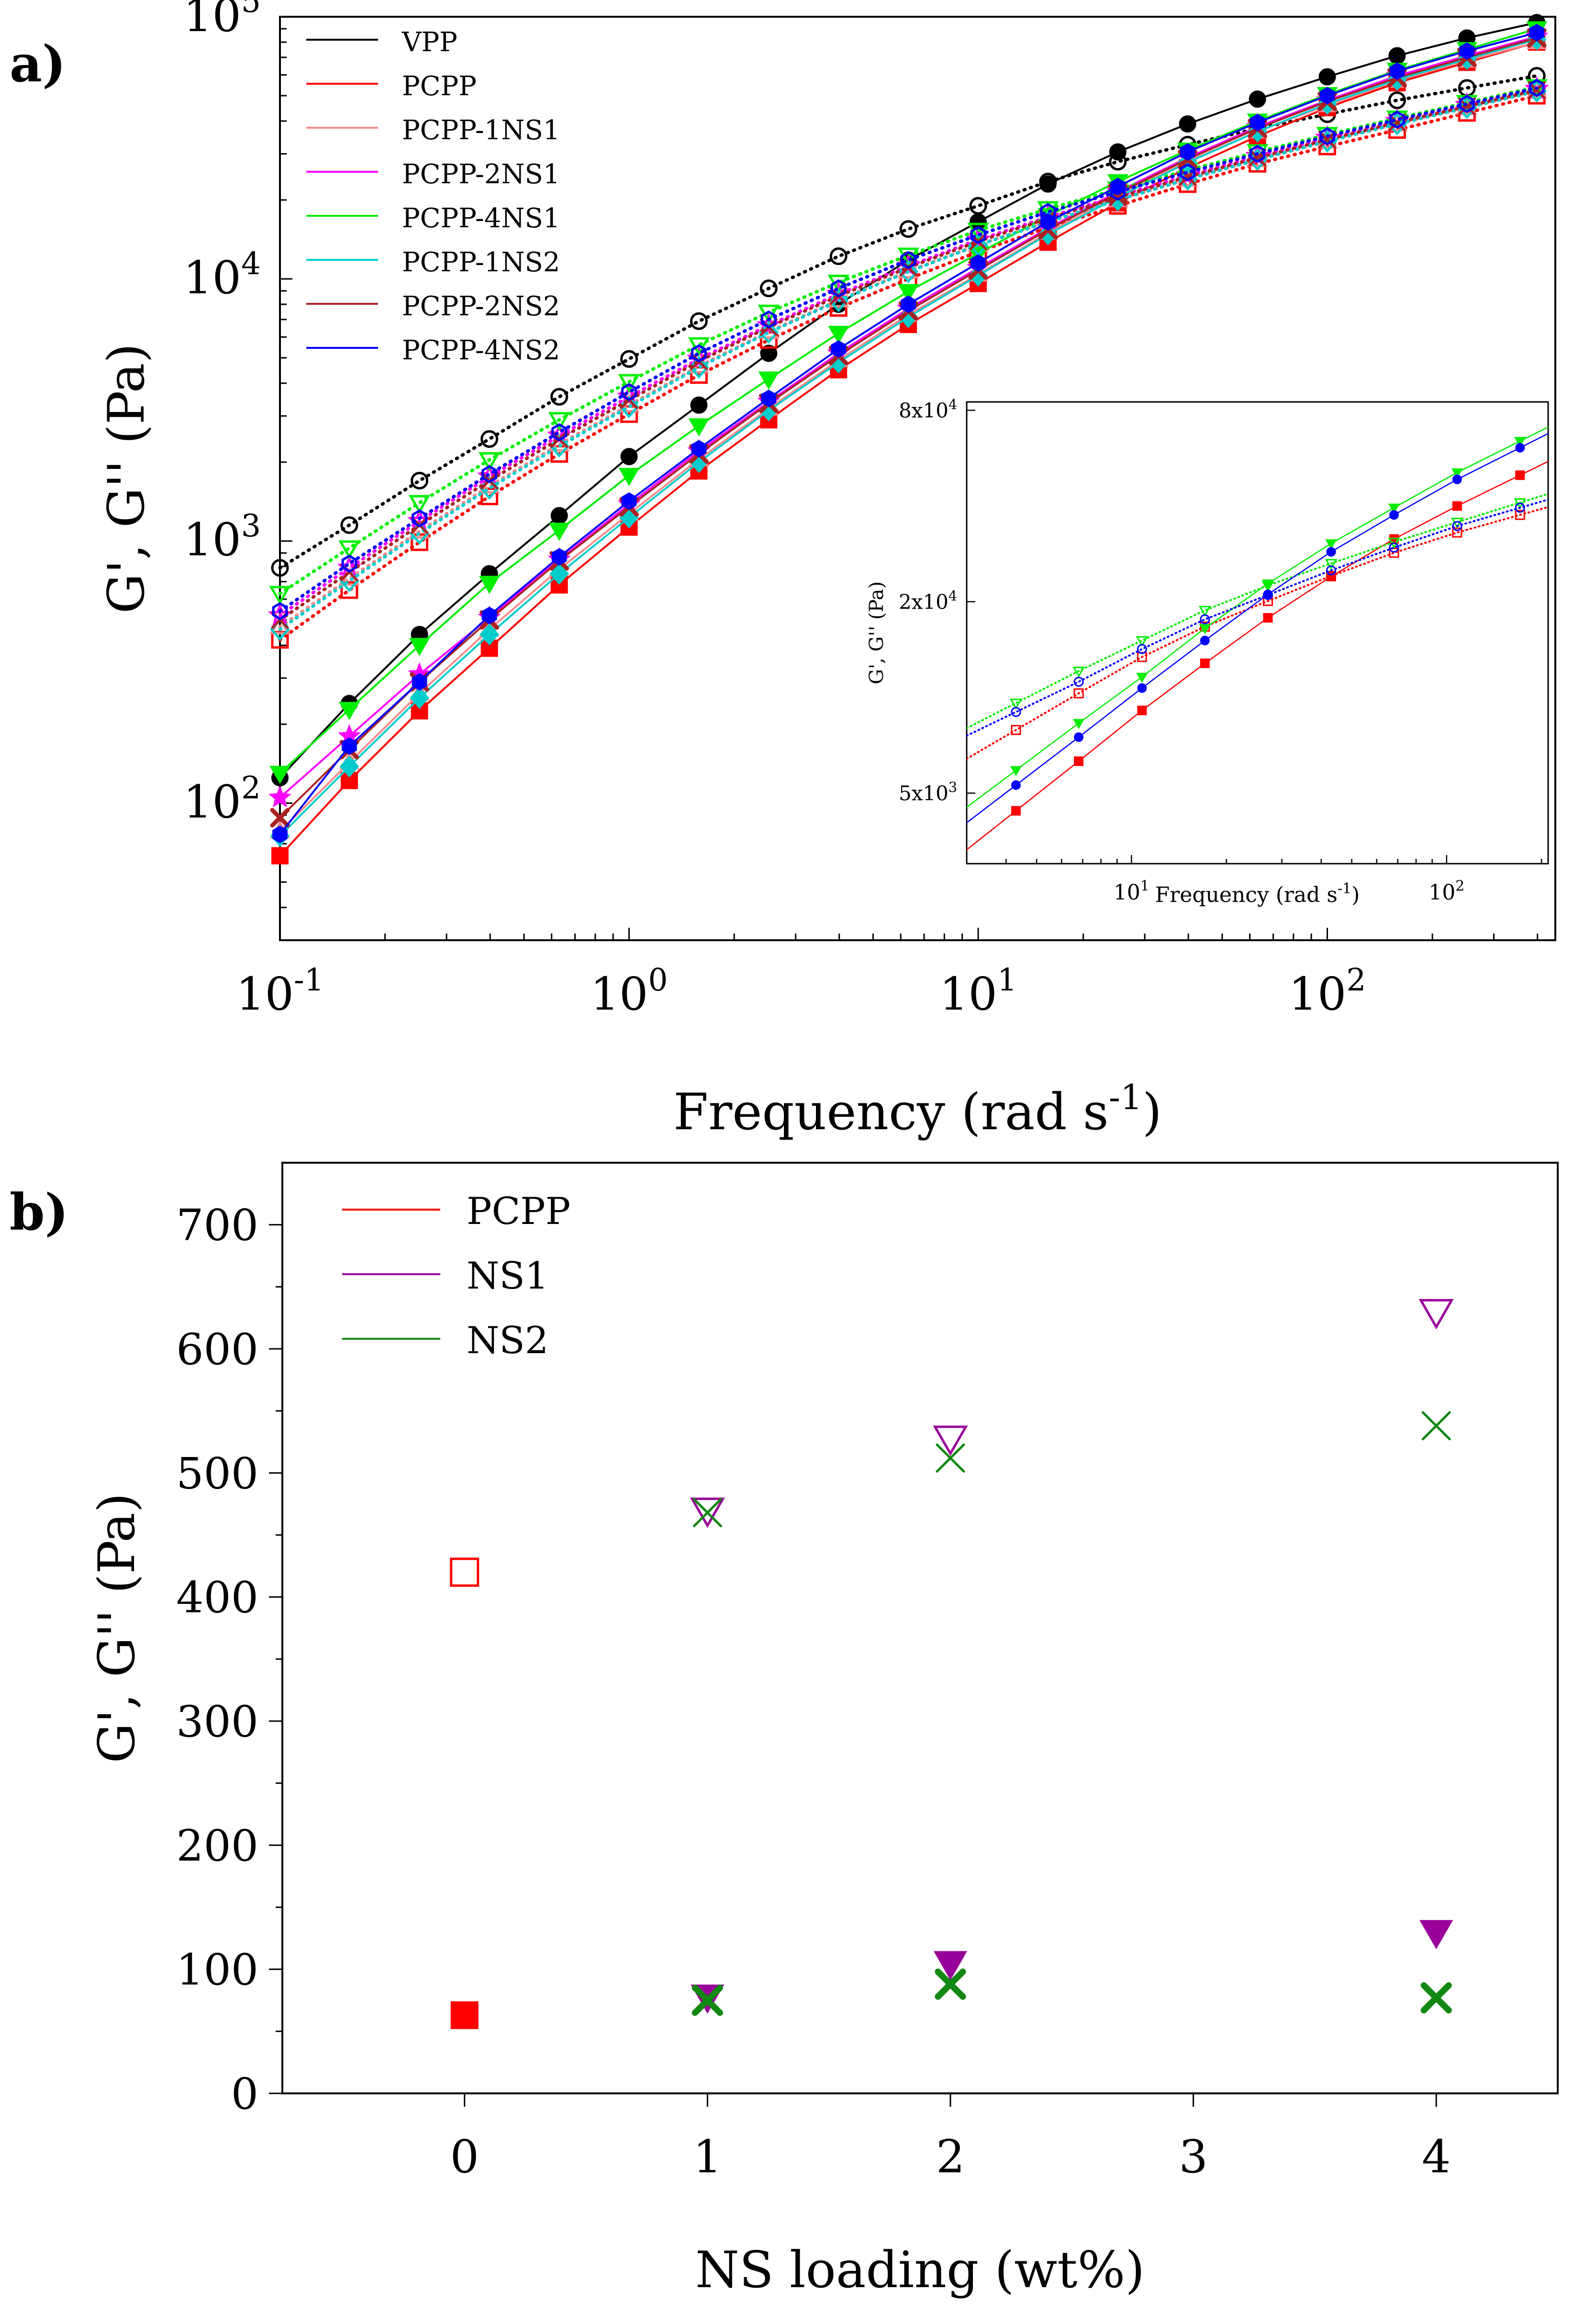 This screenshot has width=1585, height=2324. Describe the element at coordinates (1344, 888) in the screenshot. I see `inset-x-axis-title-xlabel_sup: -1` at that location.